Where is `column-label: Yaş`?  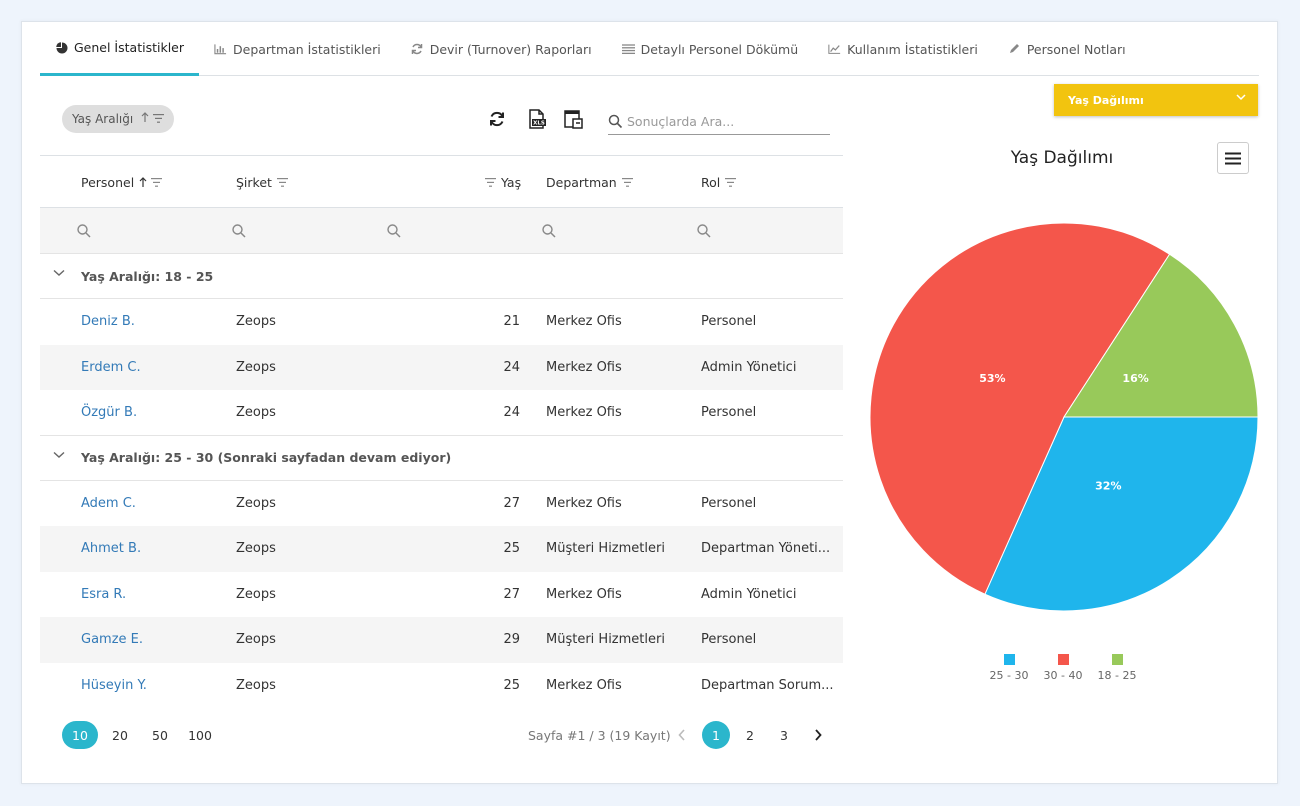 column-label: Yaş is located at coordinates (511, 182).